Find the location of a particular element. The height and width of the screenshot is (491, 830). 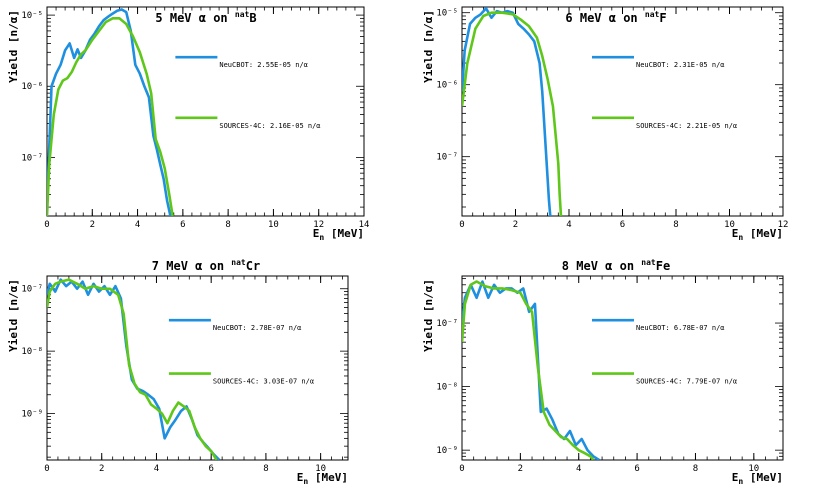

chart-title: 8 MeV α on natFe is located at coordinates (616, 265).